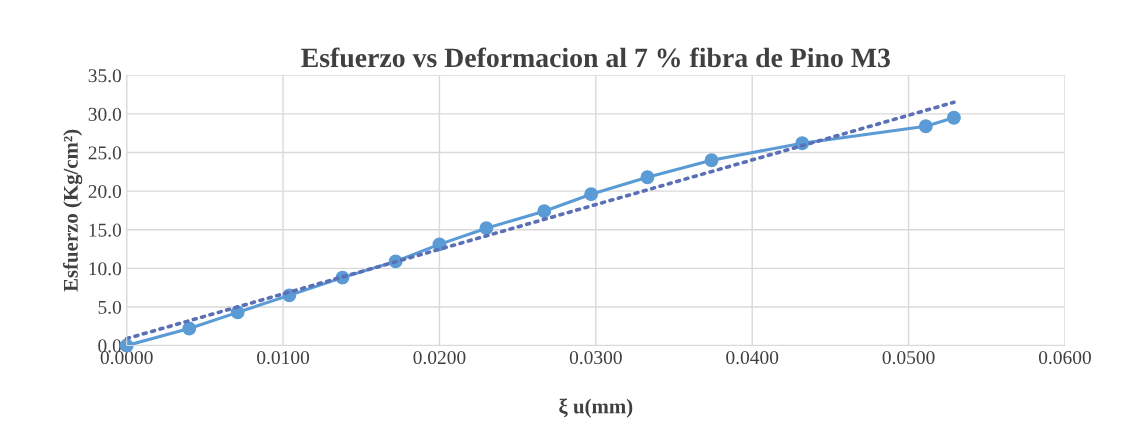 Image resolution: width=1121 pixels, height=443 pixels. Describe the element at coordinates (72, 210) in the screenshot. I see `y-axis-title: Esfuerzo (Kg/cm²)` at that location.